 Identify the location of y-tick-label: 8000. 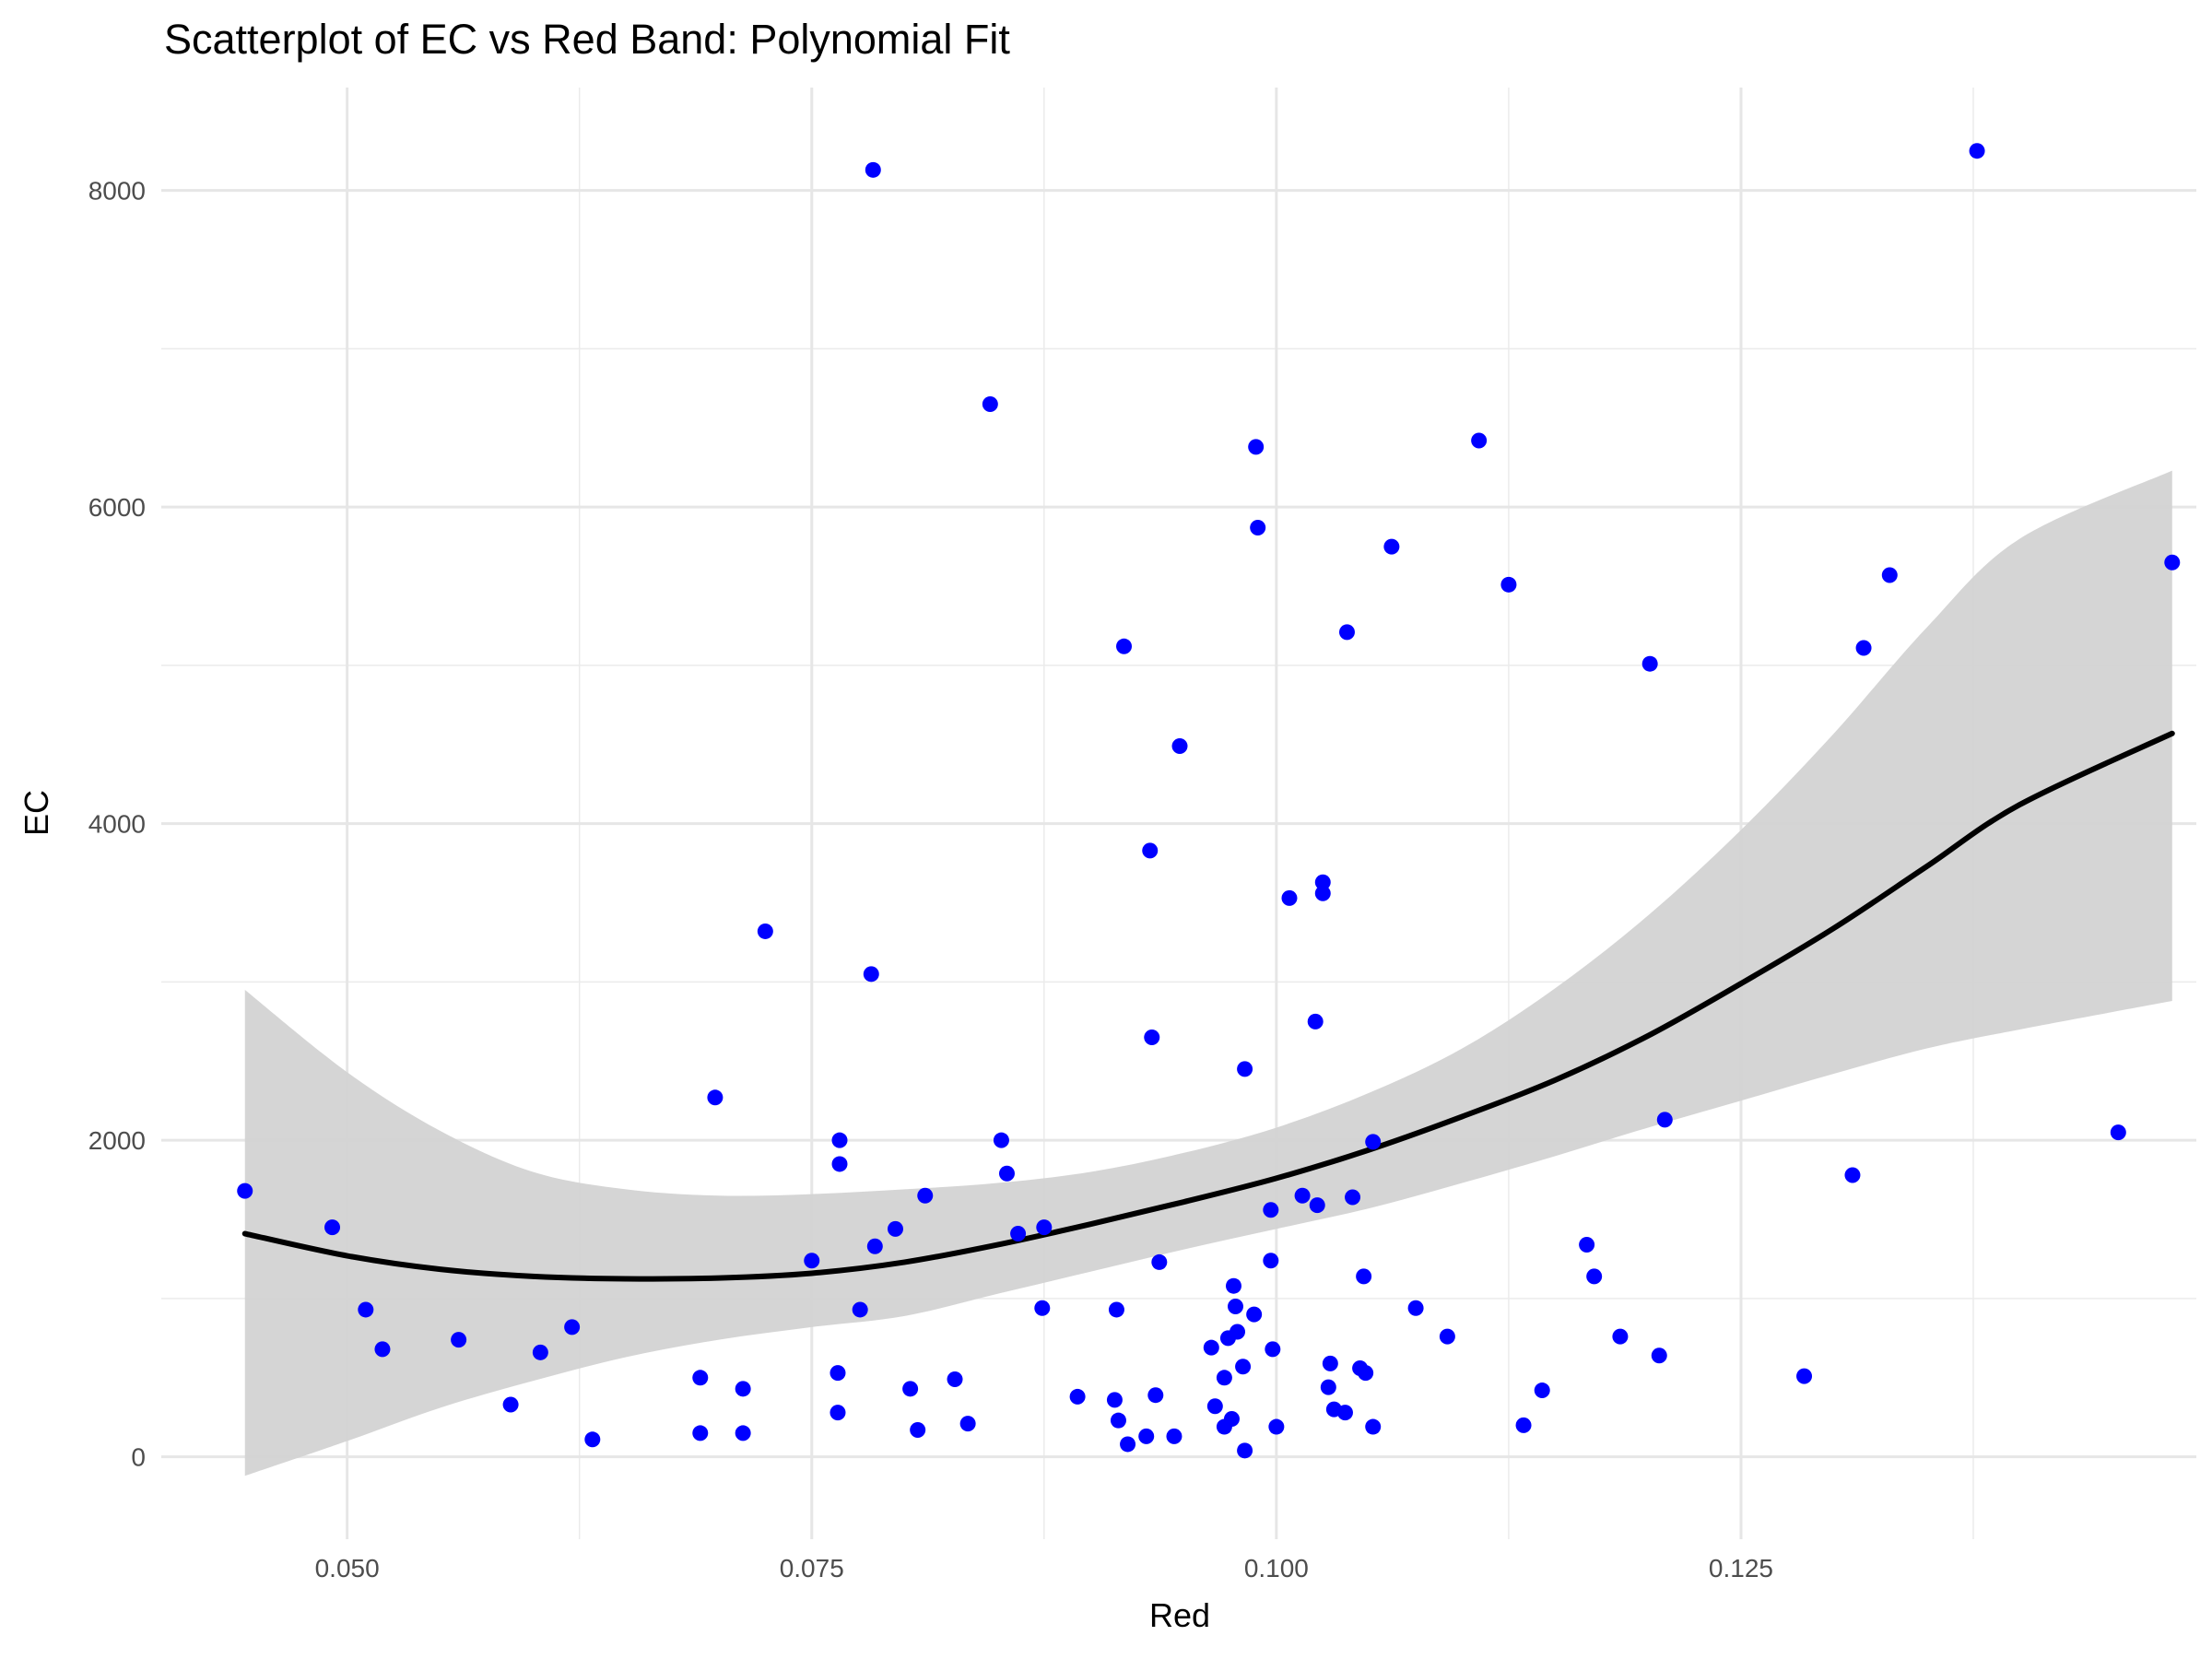
(117, 191).